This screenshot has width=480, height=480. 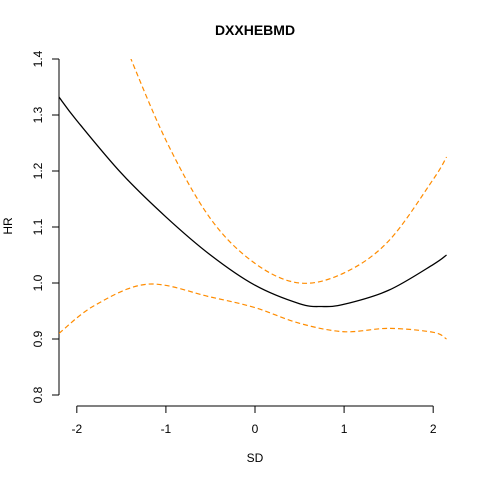 What do you see at coordinates (8, 226) in the screenshot?
I see `y-axis-label: HR` at bounding box center [8, 226].